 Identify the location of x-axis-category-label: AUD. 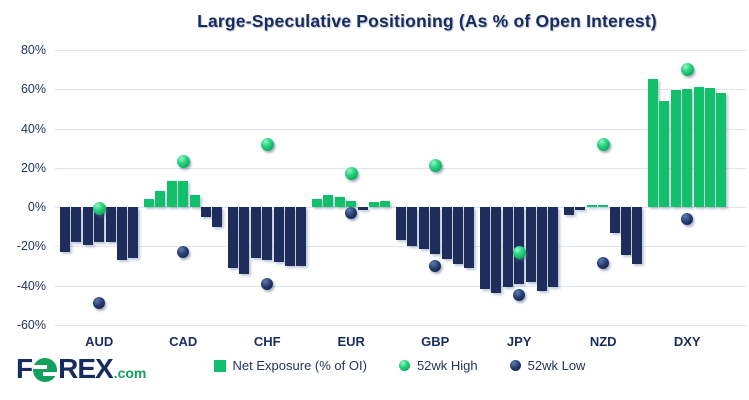
(99, 341).